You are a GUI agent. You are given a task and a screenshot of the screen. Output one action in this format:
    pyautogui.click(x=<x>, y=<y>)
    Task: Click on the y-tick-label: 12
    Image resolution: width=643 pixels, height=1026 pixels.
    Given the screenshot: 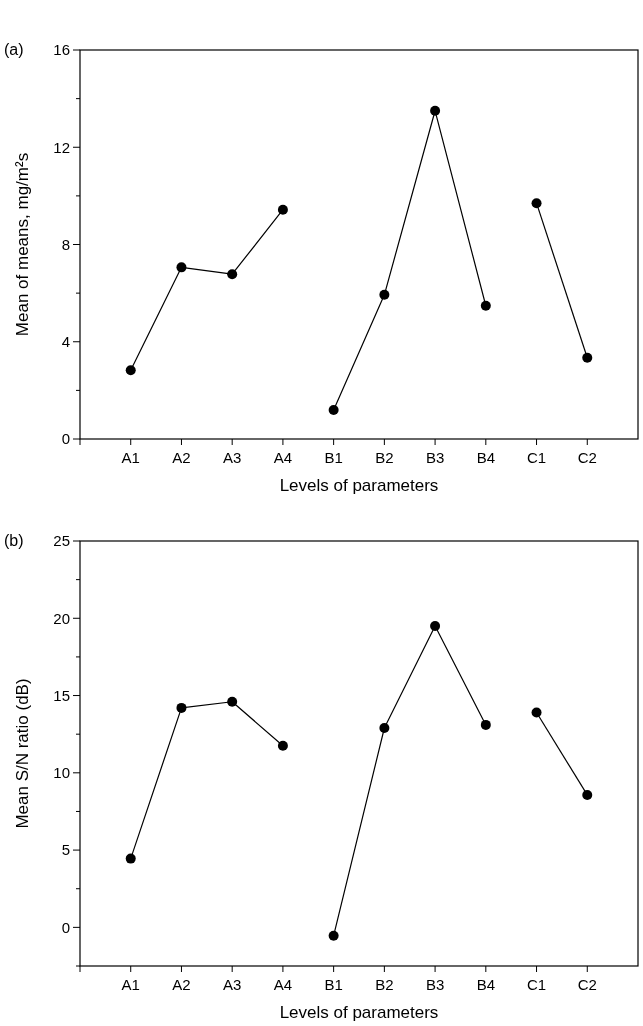 What is the action you would take?
    pyautogui.click(x=61, y=147)
    